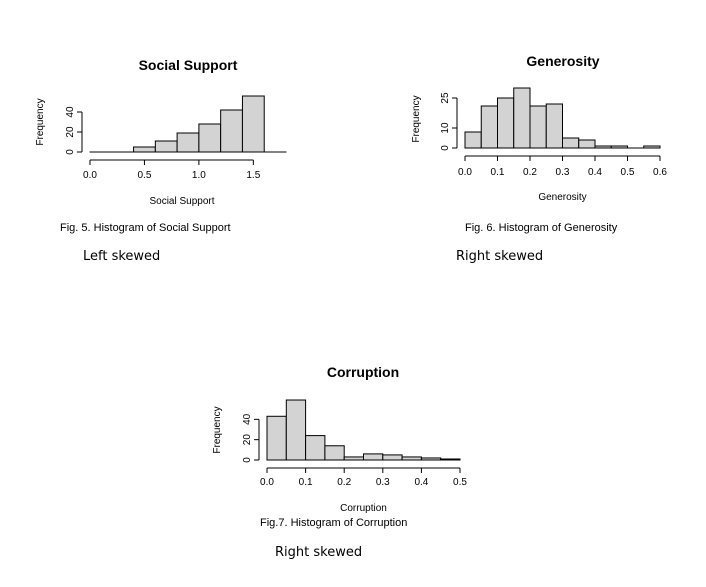 This screenshot has width=706, height=587. Describe the element at coordinates (445, 128) in the screenshot. I see `y-tick-label: 10` at that location.